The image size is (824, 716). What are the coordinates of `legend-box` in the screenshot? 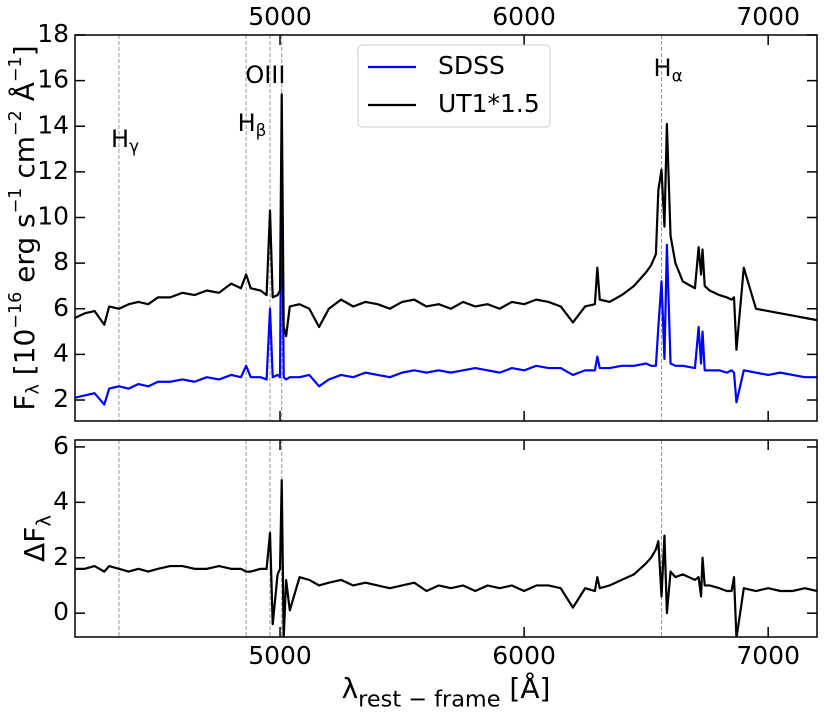 It's located at (454, 86).